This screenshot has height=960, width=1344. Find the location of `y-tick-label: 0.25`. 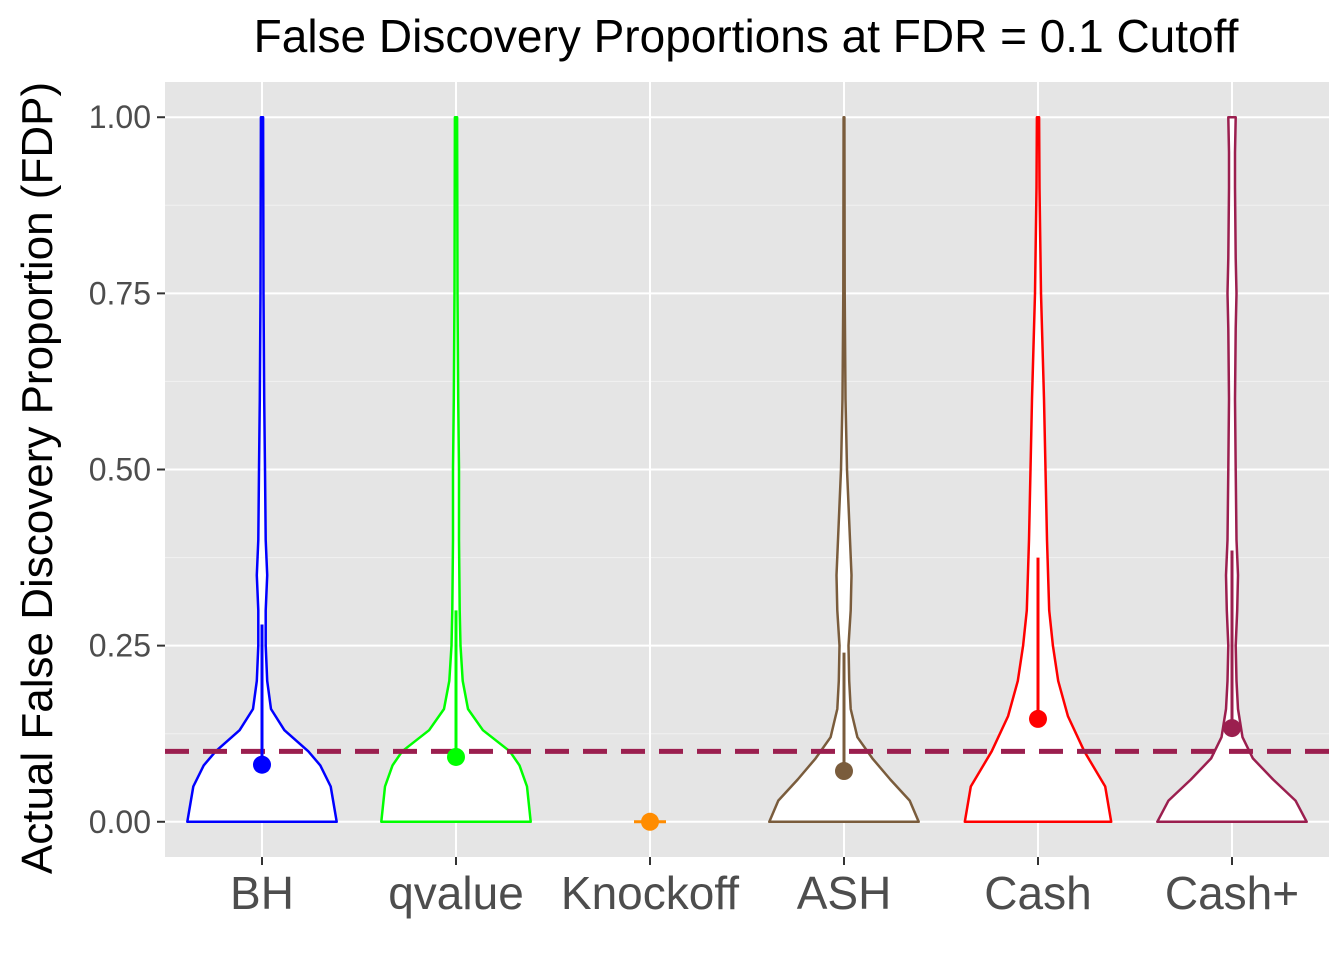

y-tick-label: 0.25 is located at coordinates (120, 646).